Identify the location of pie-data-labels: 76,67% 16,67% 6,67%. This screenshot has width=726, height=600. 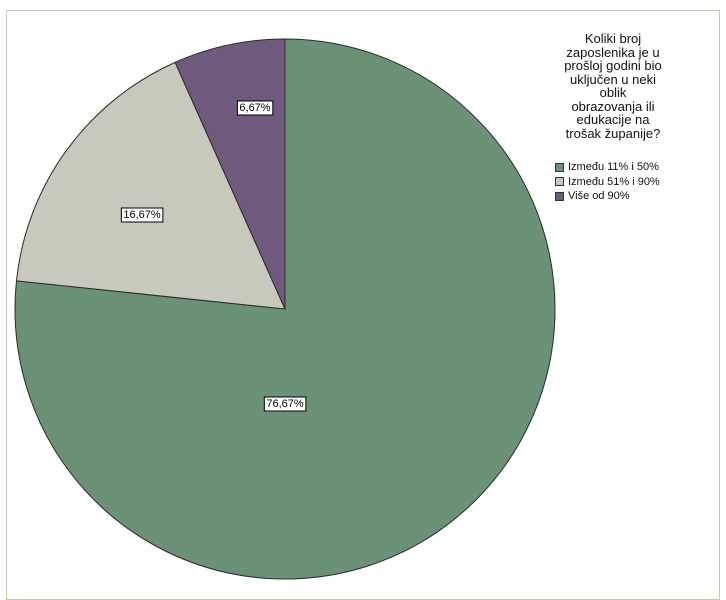
(213, 256).